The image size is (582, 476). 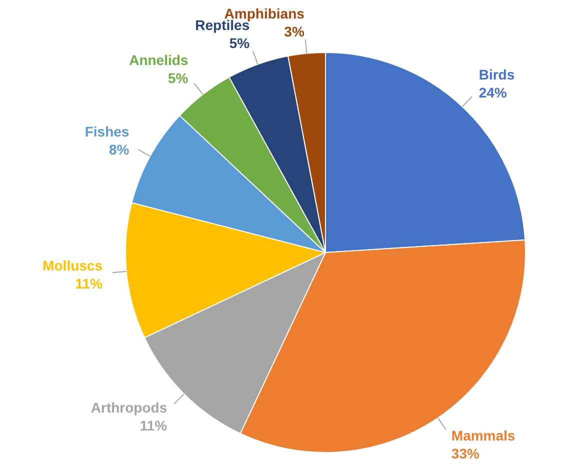 I want to click on slice-label: Fishes, so click(x=107, y=132).